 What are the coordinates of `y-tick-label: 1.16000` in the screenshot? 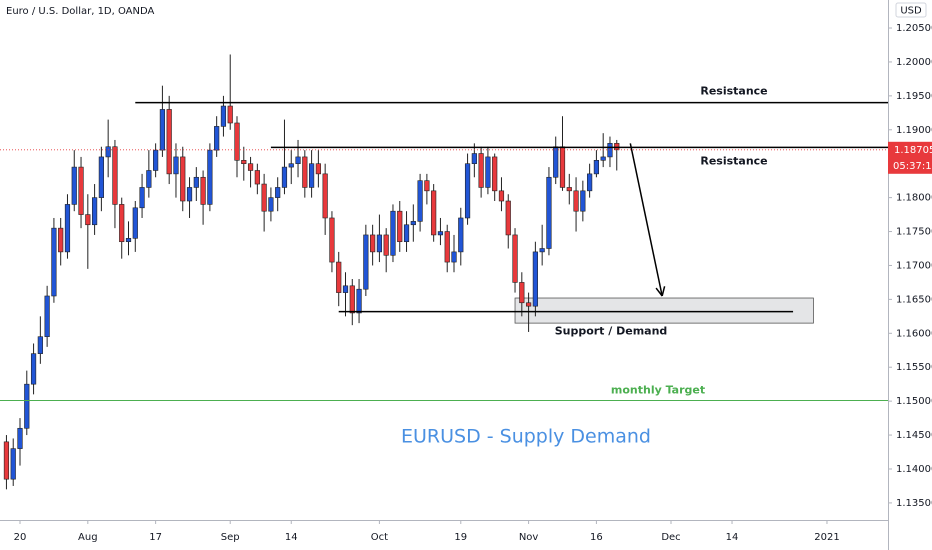 It's located at (914, 333).